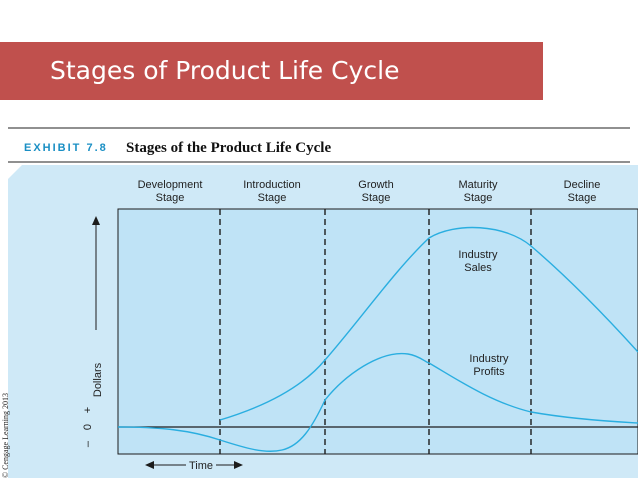 This screenshot has width=638, height=478. What do you see at coordinates (489, 359) in the screenshot?
I see `profits-label-line1: Industry` at bounding box center [489, 359].